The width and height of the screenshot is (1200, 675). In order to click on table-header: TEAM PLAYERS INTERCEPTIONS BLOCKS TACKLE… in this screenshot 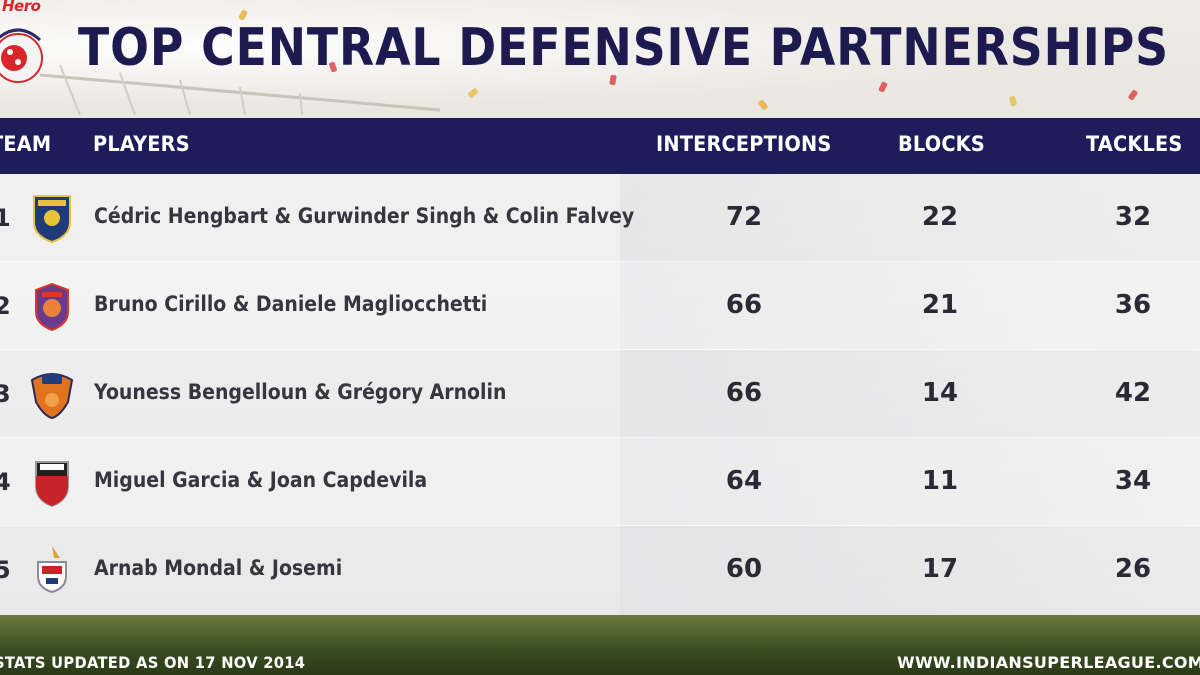, I will do `click(600, 146)`.